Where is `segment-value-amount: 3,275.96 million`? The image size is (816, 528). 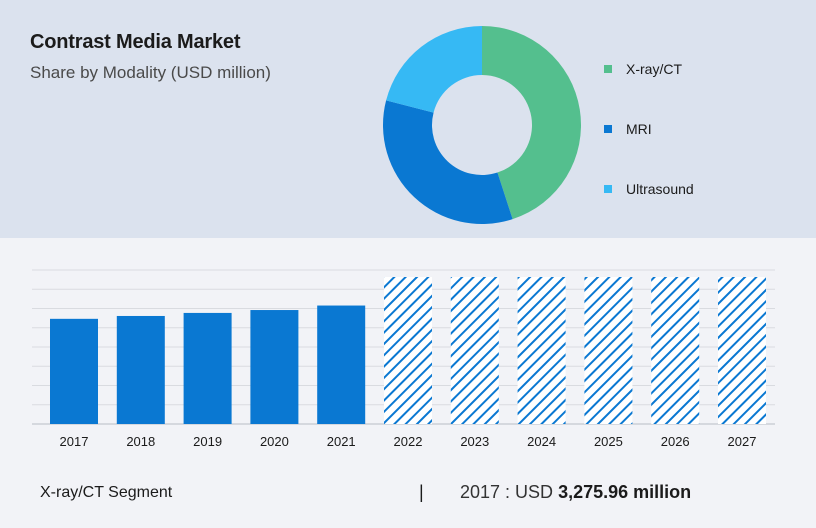
segment-value-amount: 3,275.96 million is located at coordinates (625, 492).